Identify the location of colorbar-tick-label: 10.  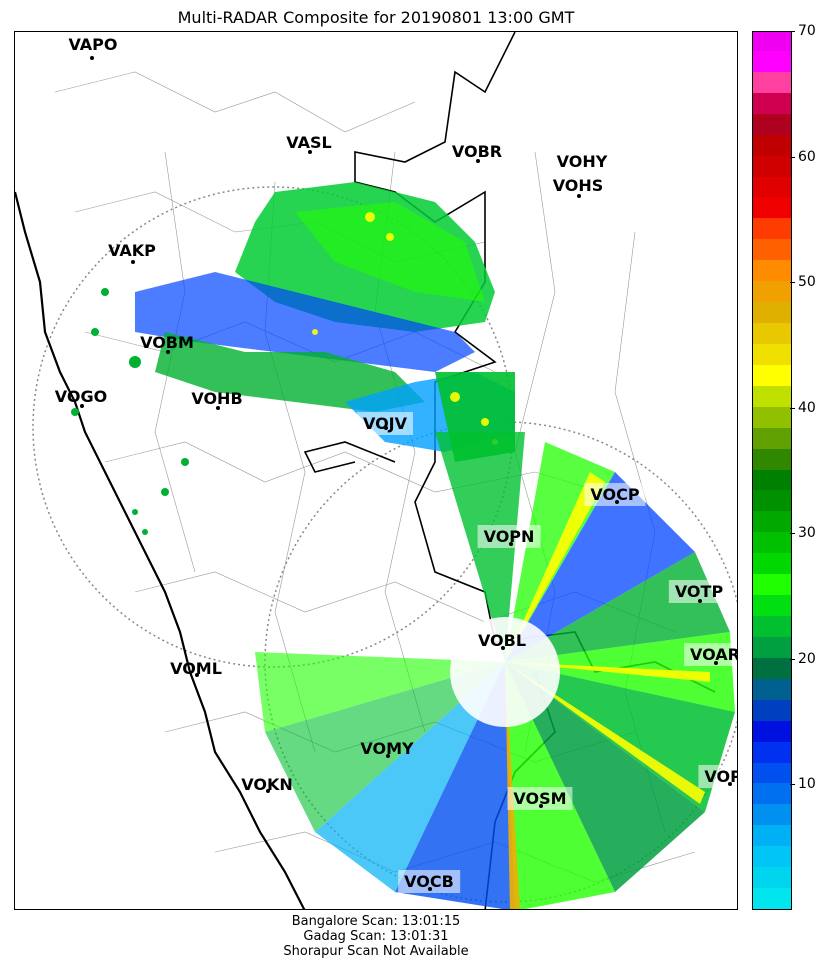
(803, 784).